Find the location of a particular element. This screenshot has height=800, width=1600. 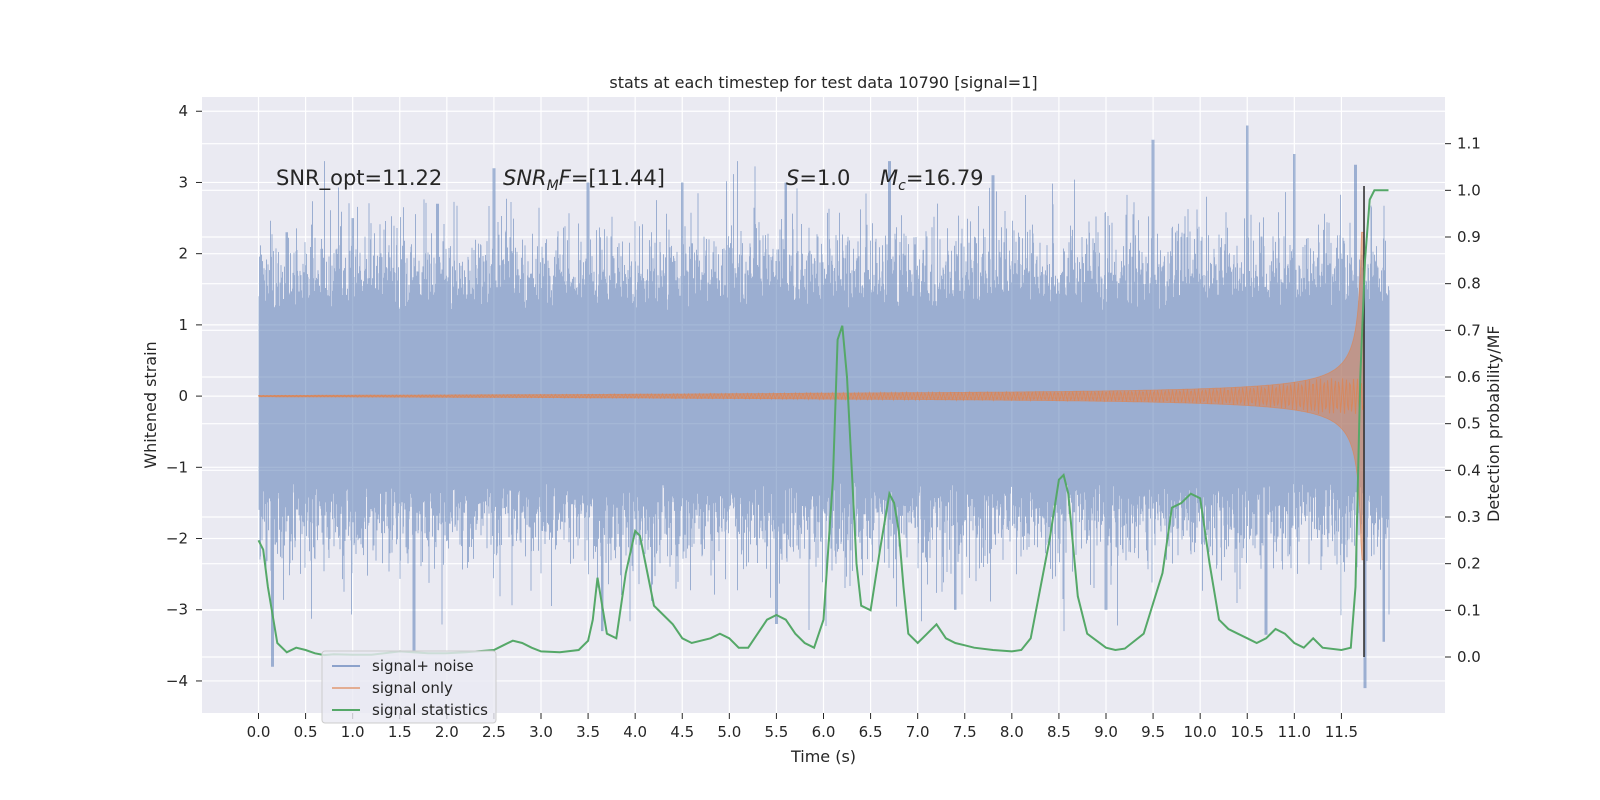

y-tick-label: 1 is located at coordinates (183, 325).